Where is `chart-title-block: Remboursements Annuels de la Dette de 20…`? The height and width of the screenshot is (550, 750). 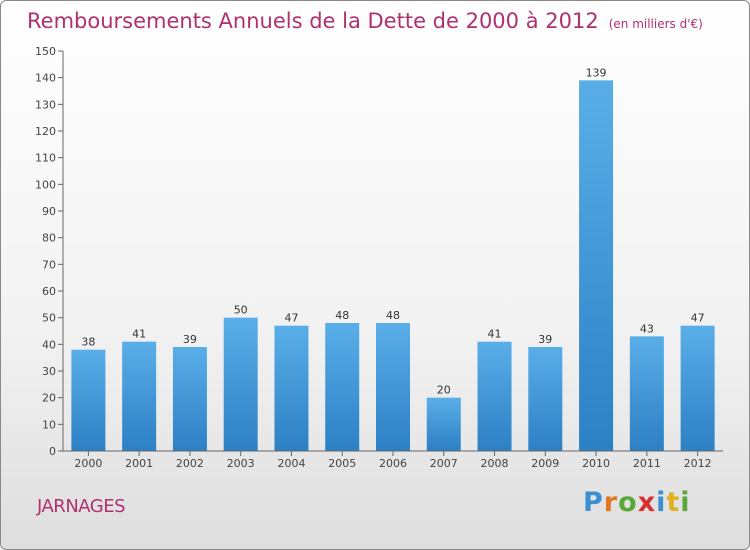 chart-title-block: Remboursements Annuels de la Dette de 20… is located at coordinates (365, 21).